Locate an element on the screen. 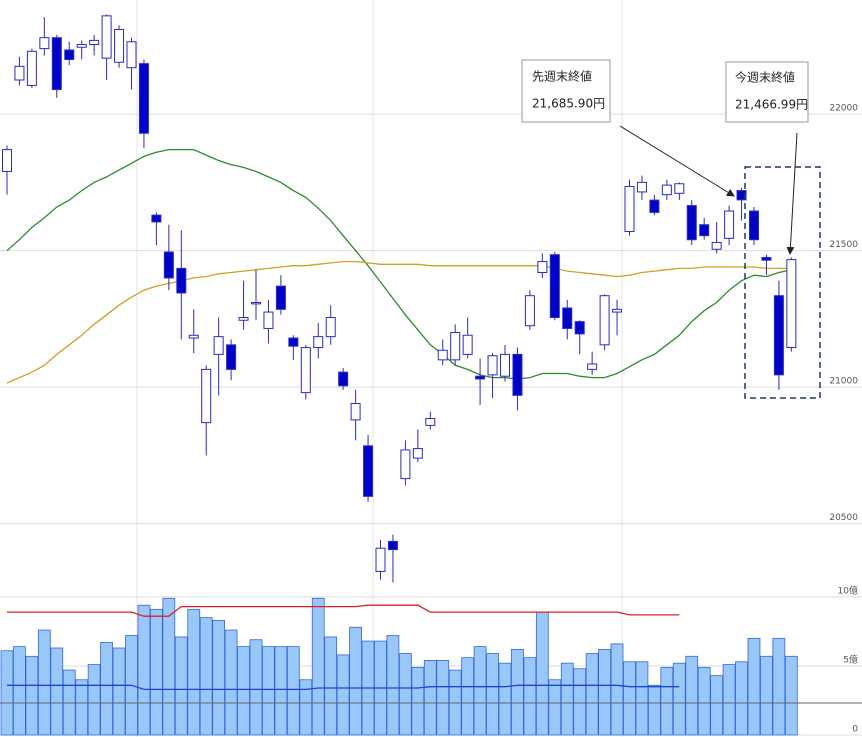 The width and height of the screenshot is (862, 737). y-tick-label: 10億 is located at coordinates (848, 590).